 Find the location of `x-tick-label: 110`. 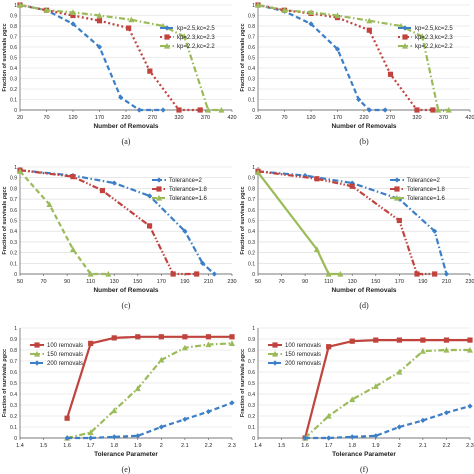

x-tick-label: 110 is located at coordinates (90, 282).